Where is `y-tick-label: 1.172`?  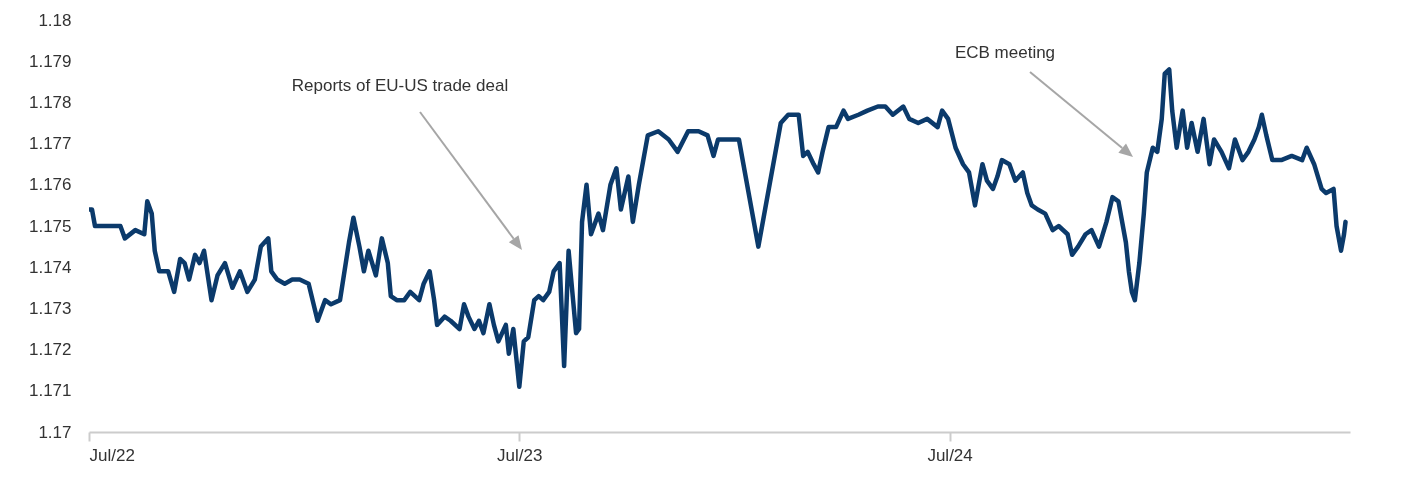 y-tick-label: 1.172 is located at coordinates (50, 350).